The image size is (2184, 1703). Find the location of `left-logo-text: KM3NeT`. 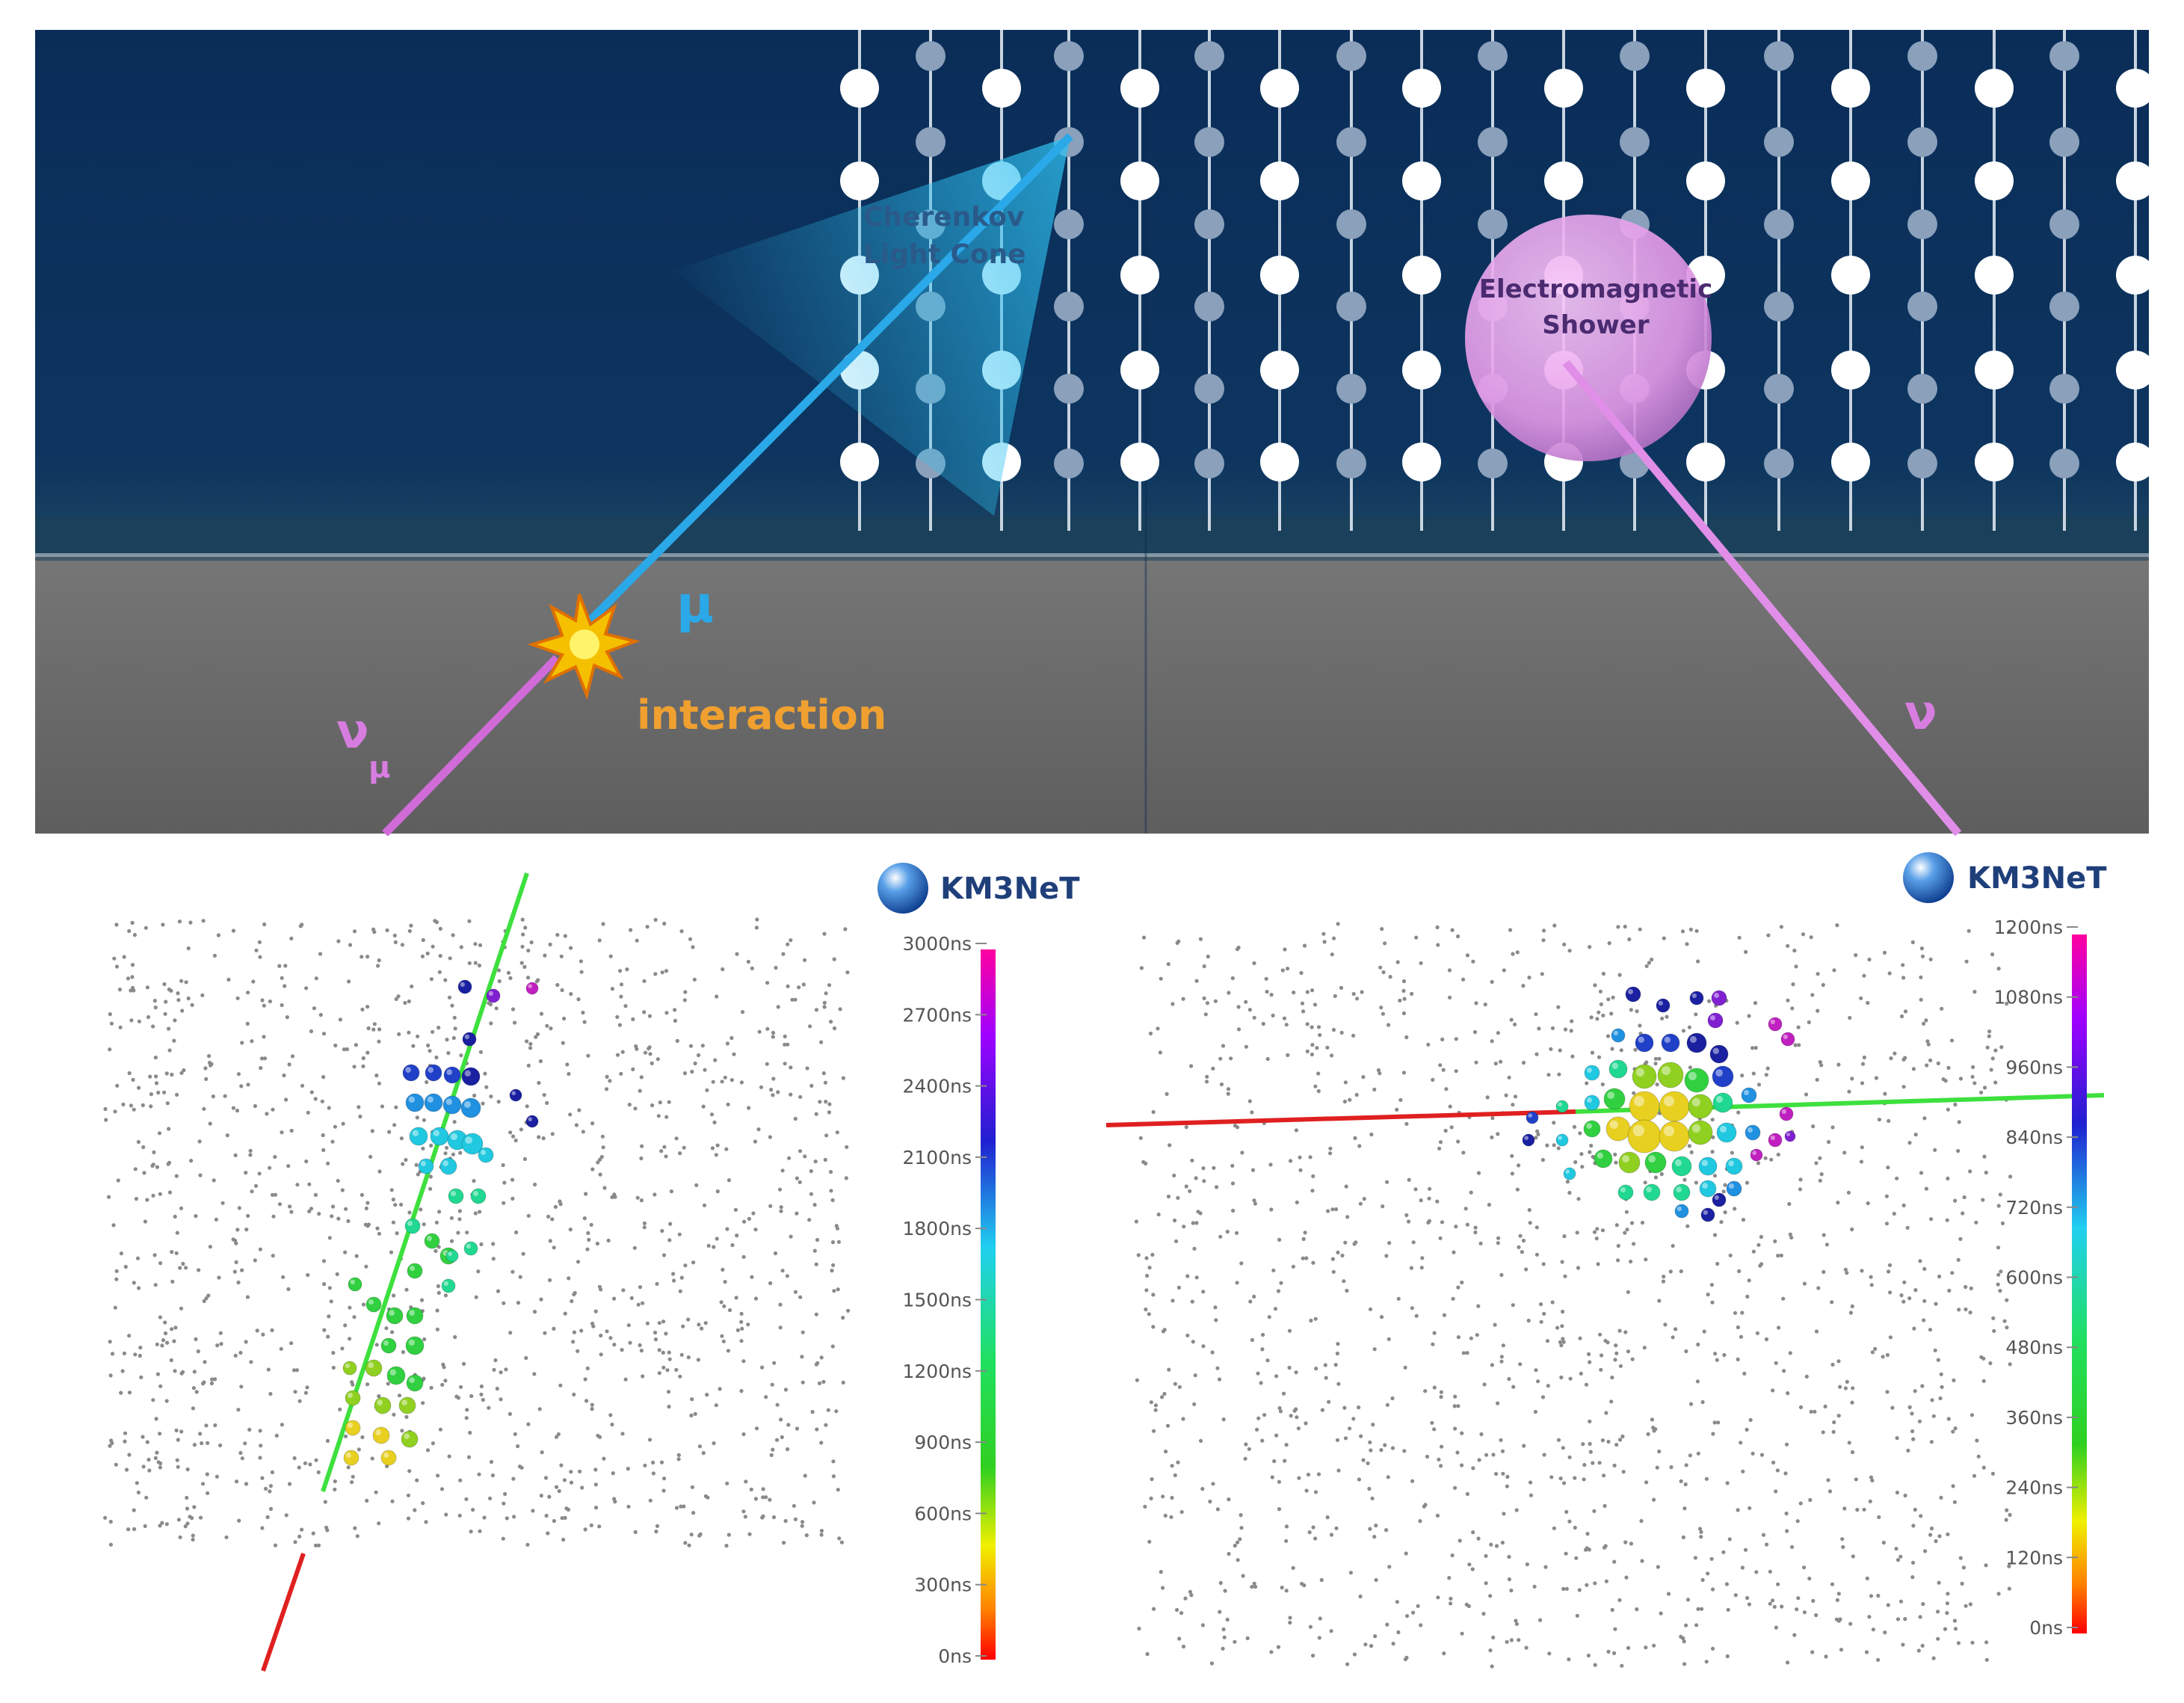

left-logo-text: KM3NeT is located at coordinates (1010, 889).